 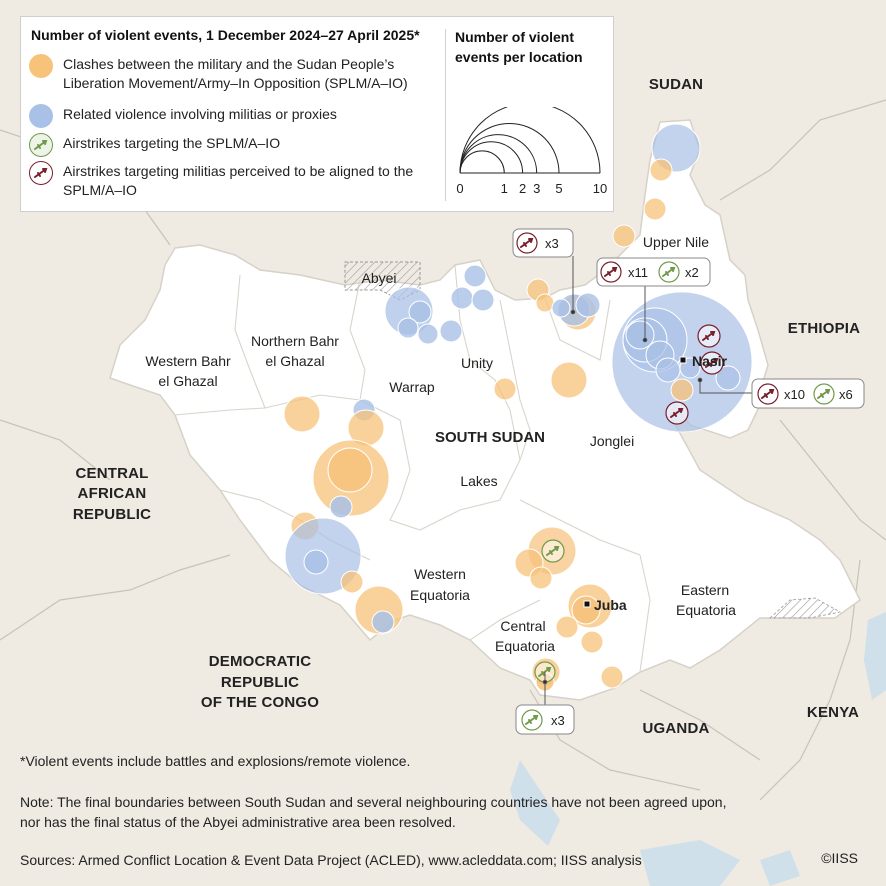 What do you see at coordinates (839, 858) in the screenshot?
I see `copyright: ©IISS` at bounding box center [839, 858].